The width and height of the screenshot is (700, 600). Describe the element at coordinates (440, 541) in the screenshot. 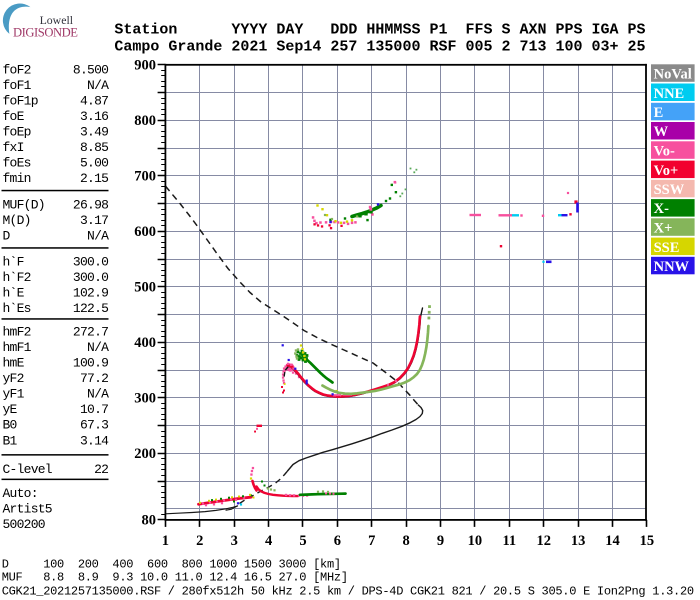

I see `svg-text: 9` at that location.